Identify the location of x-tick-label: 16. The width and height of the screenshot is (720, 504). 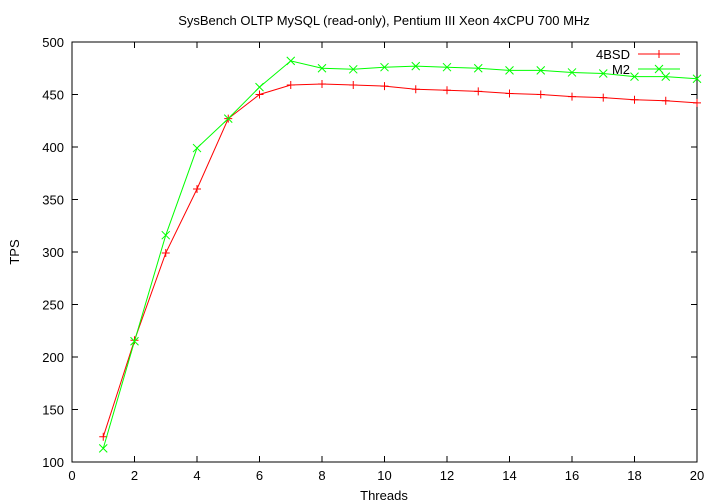
(572, 475).